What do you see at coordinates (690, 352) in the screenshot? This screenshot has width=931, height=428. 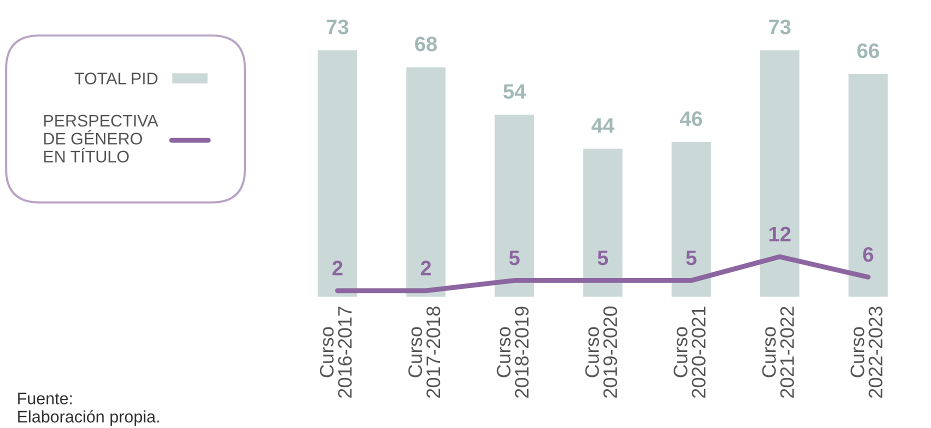 I see `x-tick-label: Curso 2020-2021` at bounding box center [690, 352].